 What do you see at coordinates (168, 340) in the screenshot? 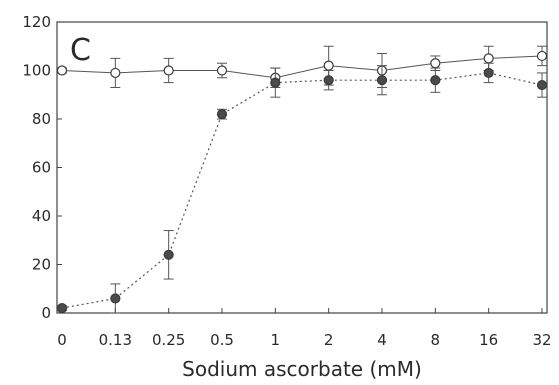
I see `x-tick-label: 0.25` at bounding box center [168, 340].